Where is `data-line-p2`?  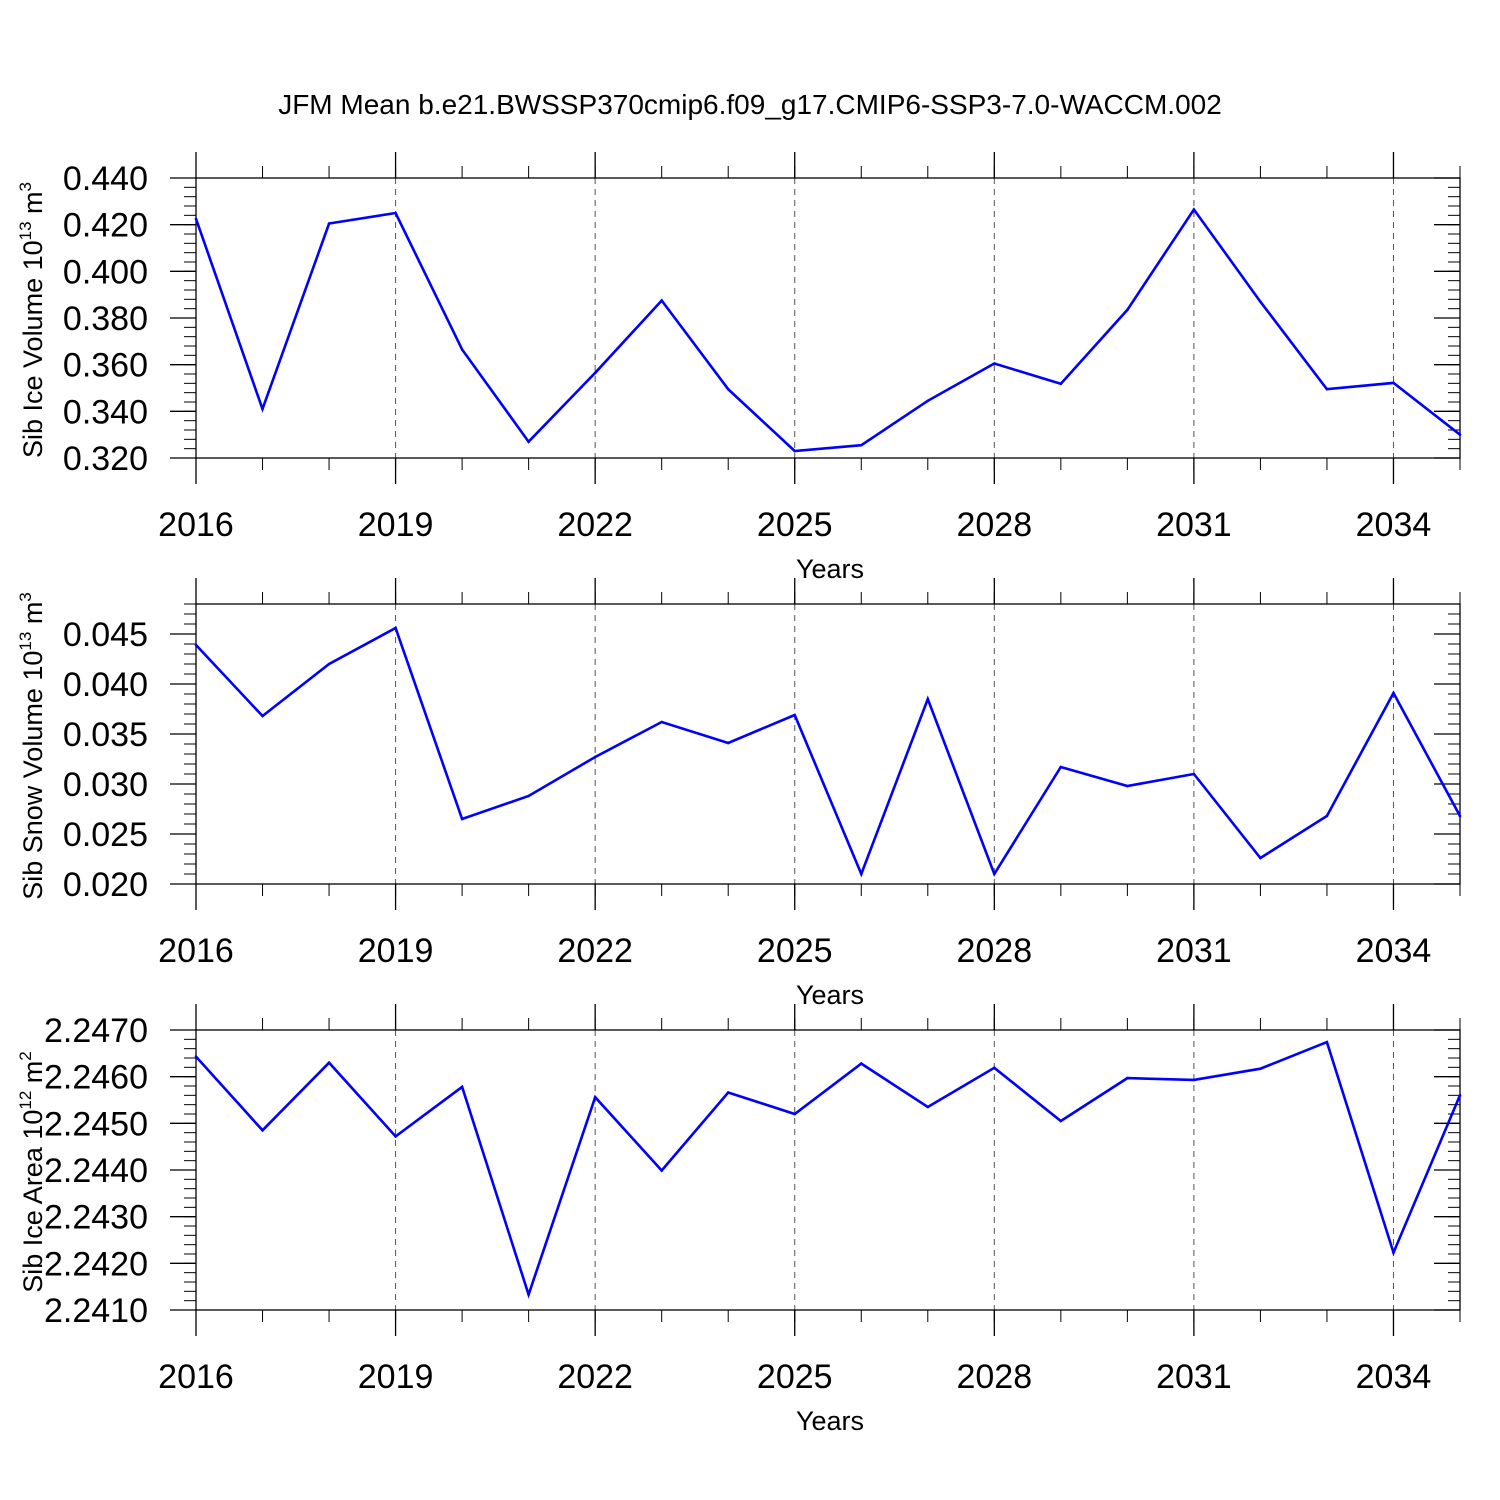
data-line-p2 is located at coordinates (828, 752).